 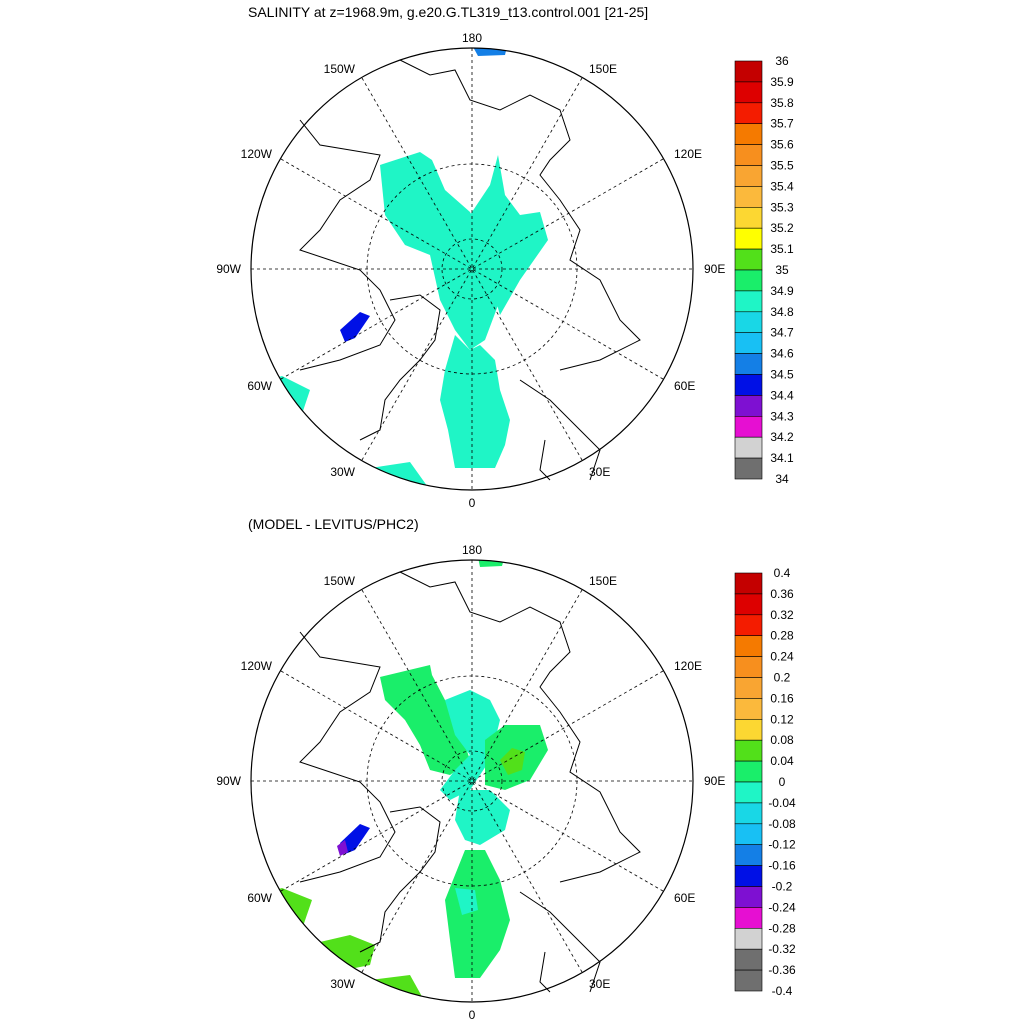 I want to click on bot-field-baffin-edge, so click(x=342, y=848).